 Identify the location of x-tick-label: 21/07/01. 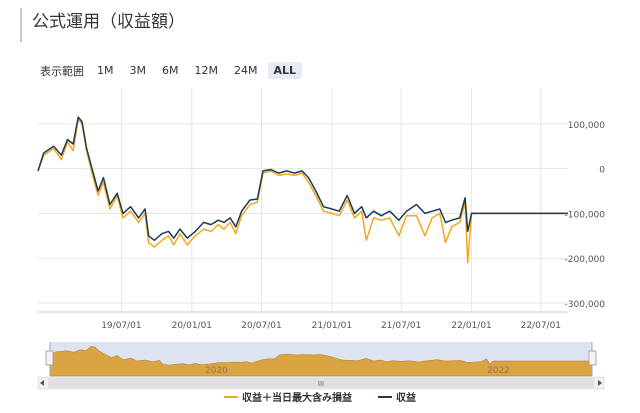
(401, 326).